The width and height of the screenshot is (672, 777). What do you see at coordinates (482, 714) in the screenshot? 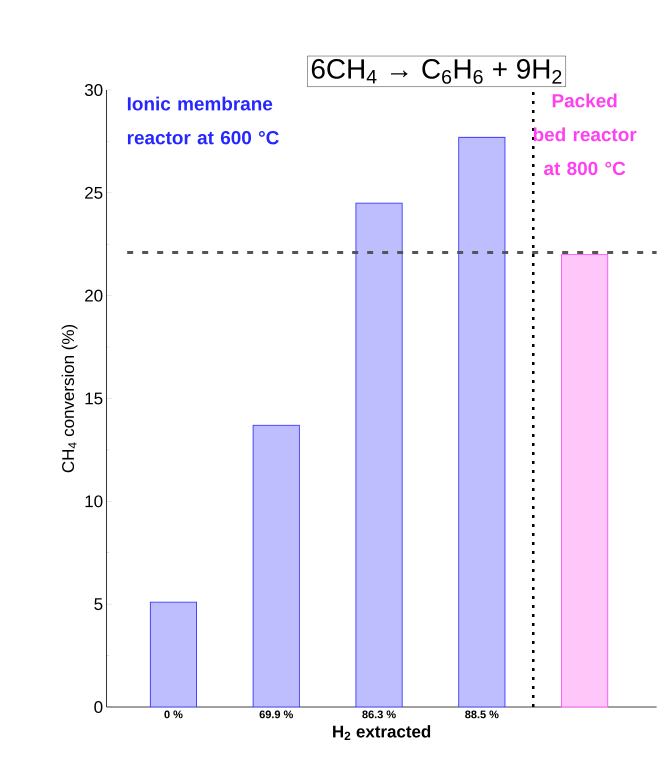
I see `x-tick-label: 88.5 %` at bounding box center [482, 714].